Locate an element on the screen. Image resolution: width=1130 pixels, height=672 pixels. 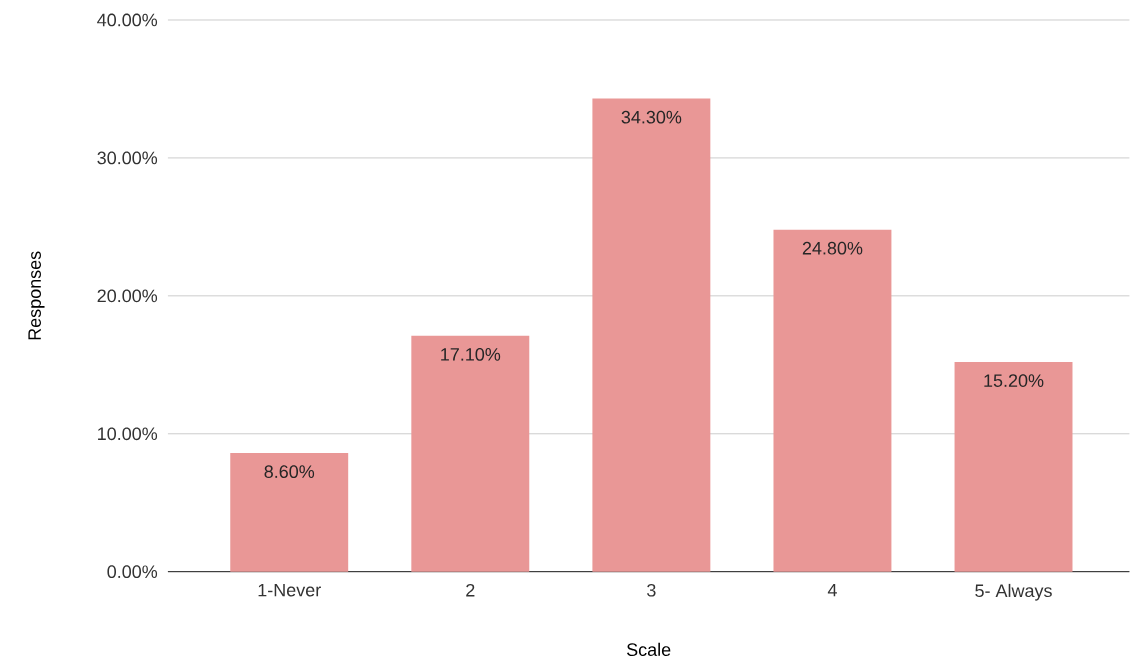
y-tick-label: 30.00% is located at coordinates (127, 158).